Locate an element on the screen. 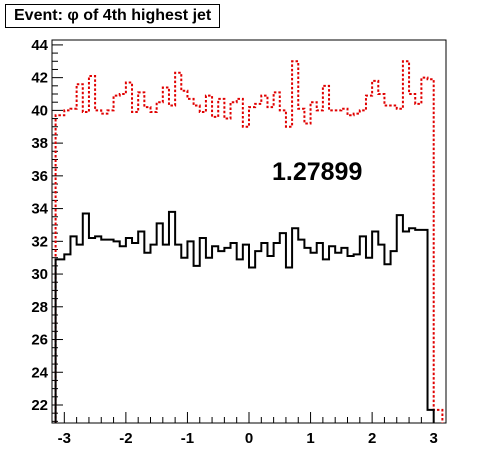 The width and height of the screenshot is (496, 472). x-tick-label: 3 is located at coordinates (434, 438).